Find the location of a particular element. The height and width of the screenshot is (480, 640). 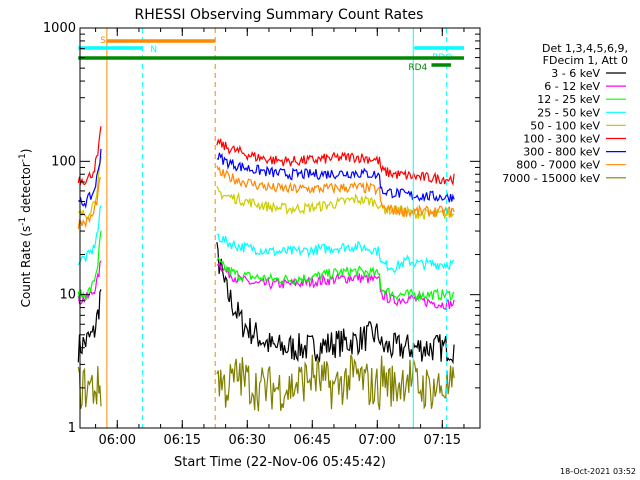

legend-header-line1: Det 1,3,4,5,6,9, is located at coordinates (585, 48).